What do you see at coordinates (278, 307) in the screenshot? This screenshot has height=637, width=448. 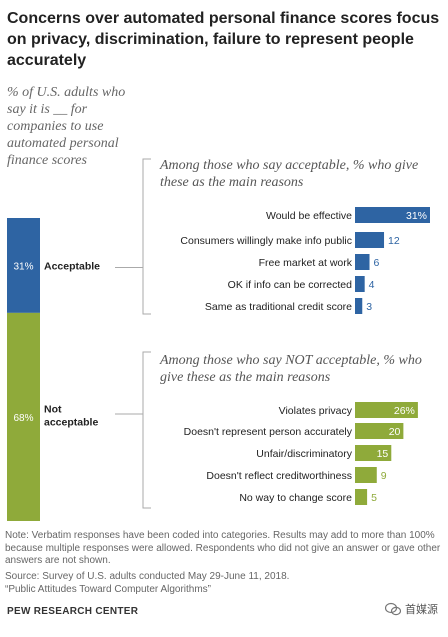 I see `acceptable-category-label: Same as traditional credit score` at bounding box center [278, 307].